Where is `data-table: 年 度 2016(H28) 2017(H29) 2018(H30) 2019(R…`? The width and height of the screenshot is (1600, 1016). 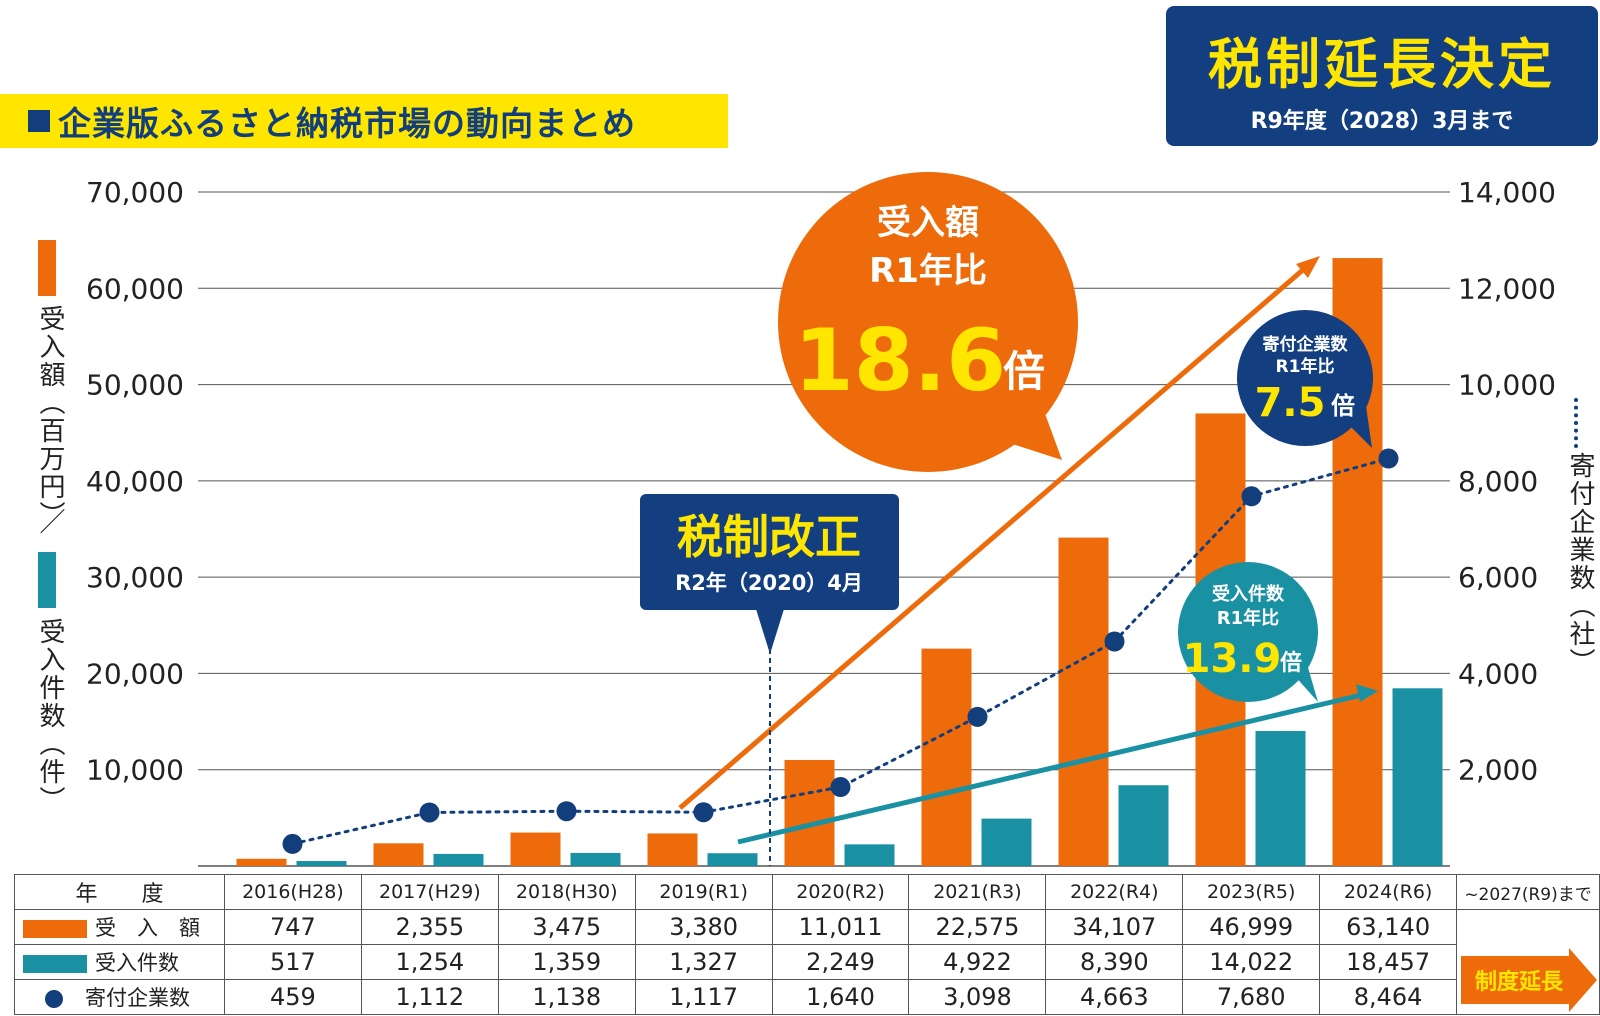
data-table: 年 度 2016(H28) 2017(H29) 2018(H30) 2019(R… is located at coordinates (807, 944).